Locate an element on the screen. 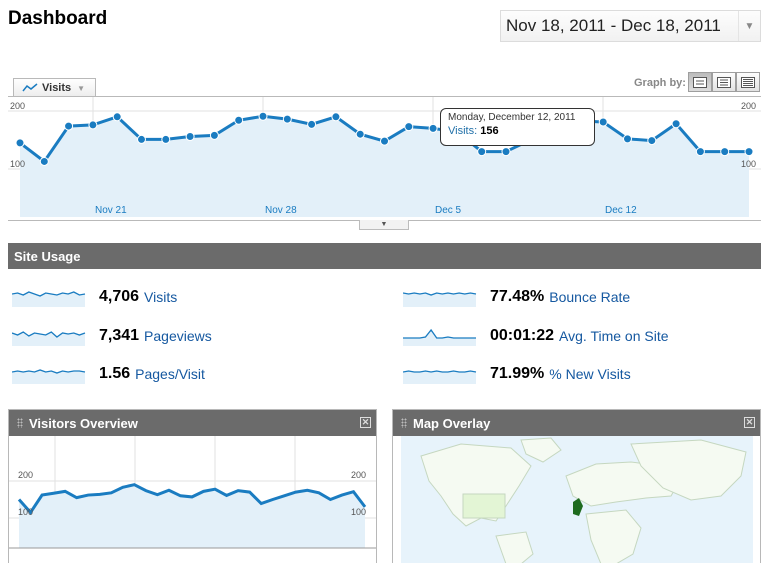 Image resolution: width=773 pixels, height=563 pixels. dropdown-arrow-icon: ▼ is located at coordinates (81, 88).